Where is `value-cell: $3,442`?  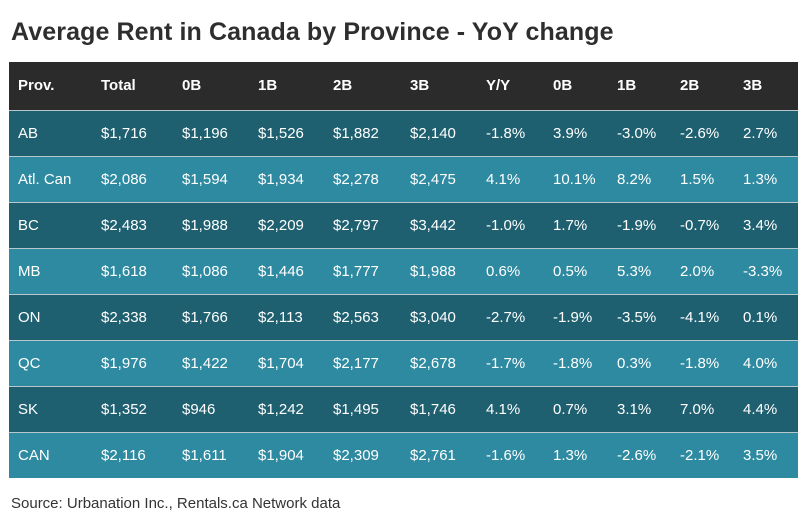 value-cell: $3,442 is located at coordinates (433, 225).